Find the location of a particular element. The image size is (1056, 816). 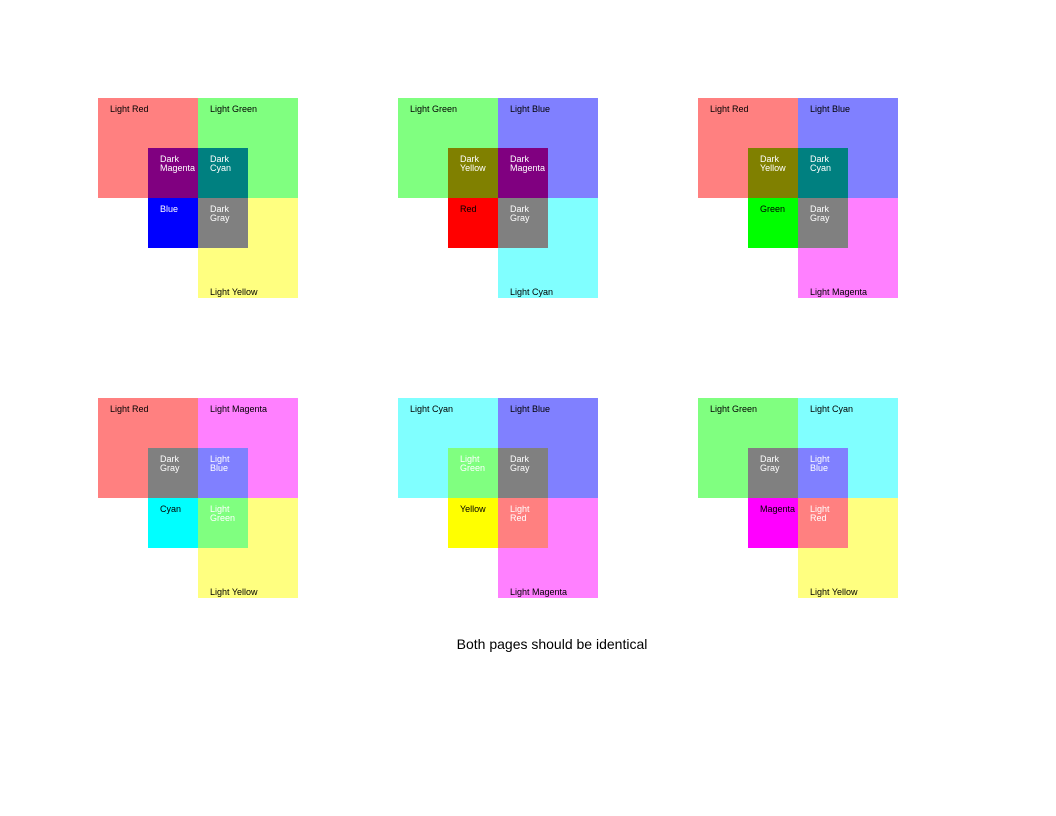

inner-square-bottom-left: Cyan is located at coordinates (173, 523).